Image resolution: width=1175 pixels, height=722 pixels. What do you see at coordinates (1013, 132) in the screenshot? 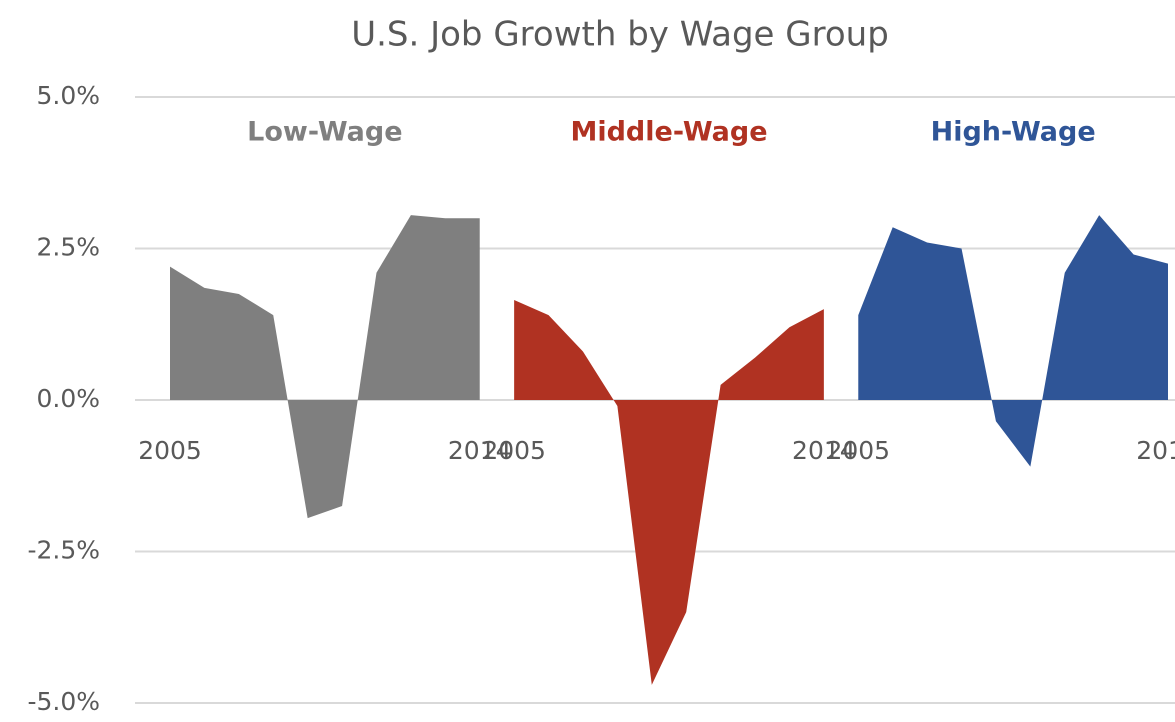
I see `series-label: High-Wage` at bounding box center [1013, 132].